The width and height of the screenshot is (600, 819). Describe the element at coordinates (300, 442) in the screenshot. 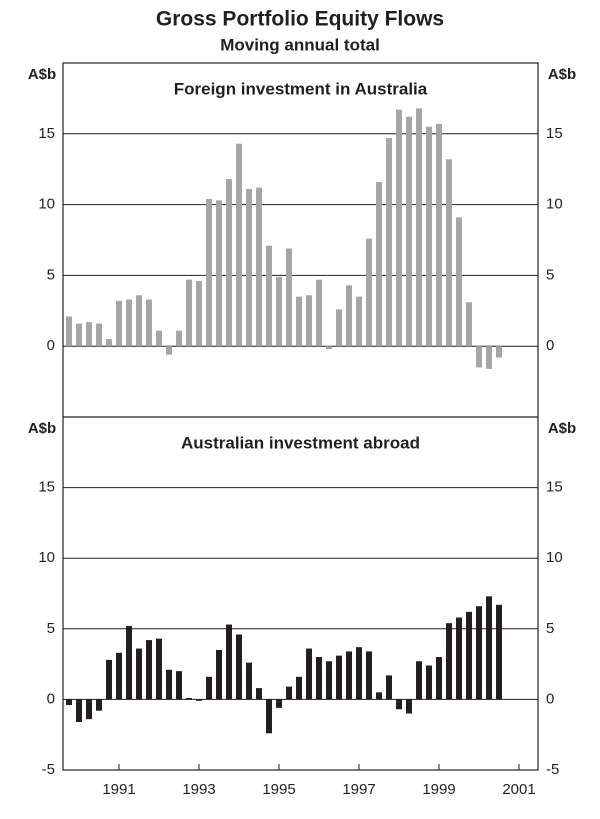

I see `panel-title: Australian investment abroad` at that location.